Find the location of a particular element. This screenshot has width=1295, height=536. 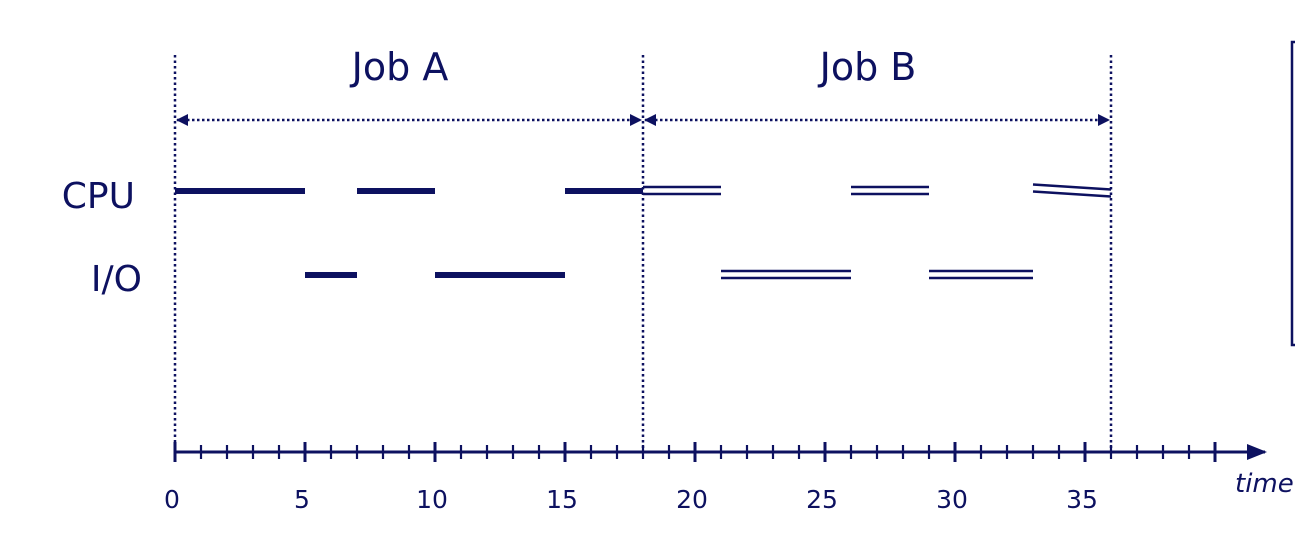

tick-label: 25 is located at coordinates (822, 499).